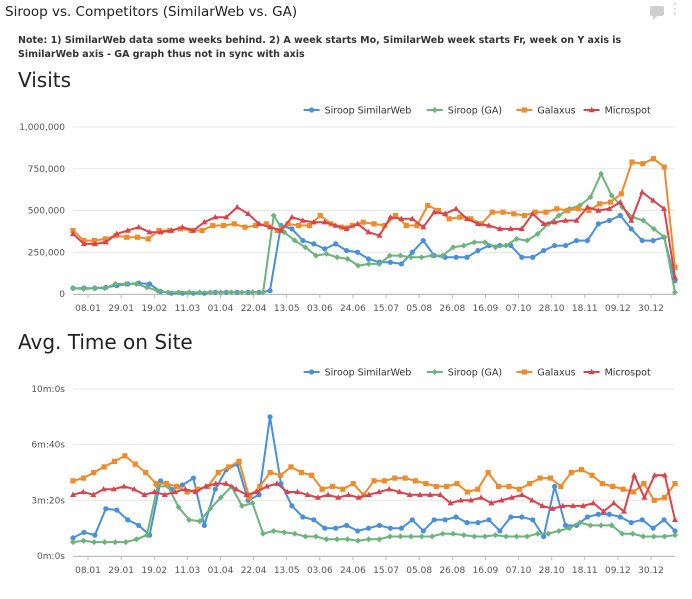 The height and width of the screenshot is (599, 692). I want to click on visits-legend-item-siroop-similarweb: Siroop SimilarWeb, so click(357, 111).